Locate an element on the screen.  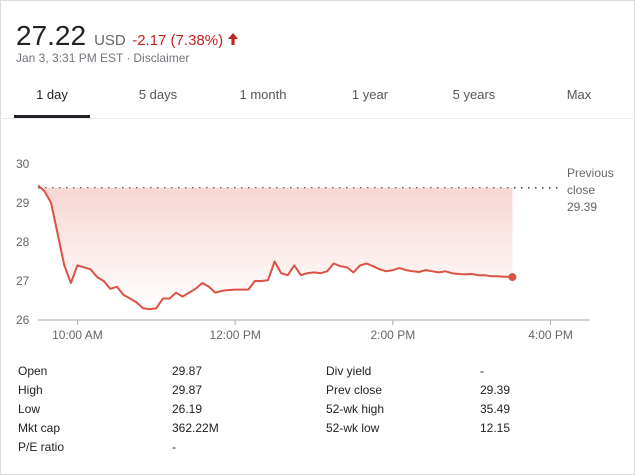
stat-value-52wk-low: 12.15 is located at coordinates (495, 428).